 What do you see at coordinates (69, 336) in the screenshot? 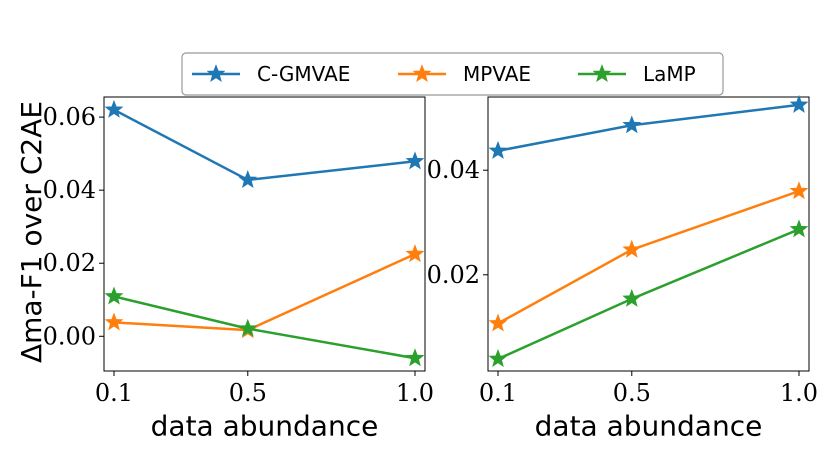
I see `y-tick-label: 0.00` at bounding box center [69, 336].